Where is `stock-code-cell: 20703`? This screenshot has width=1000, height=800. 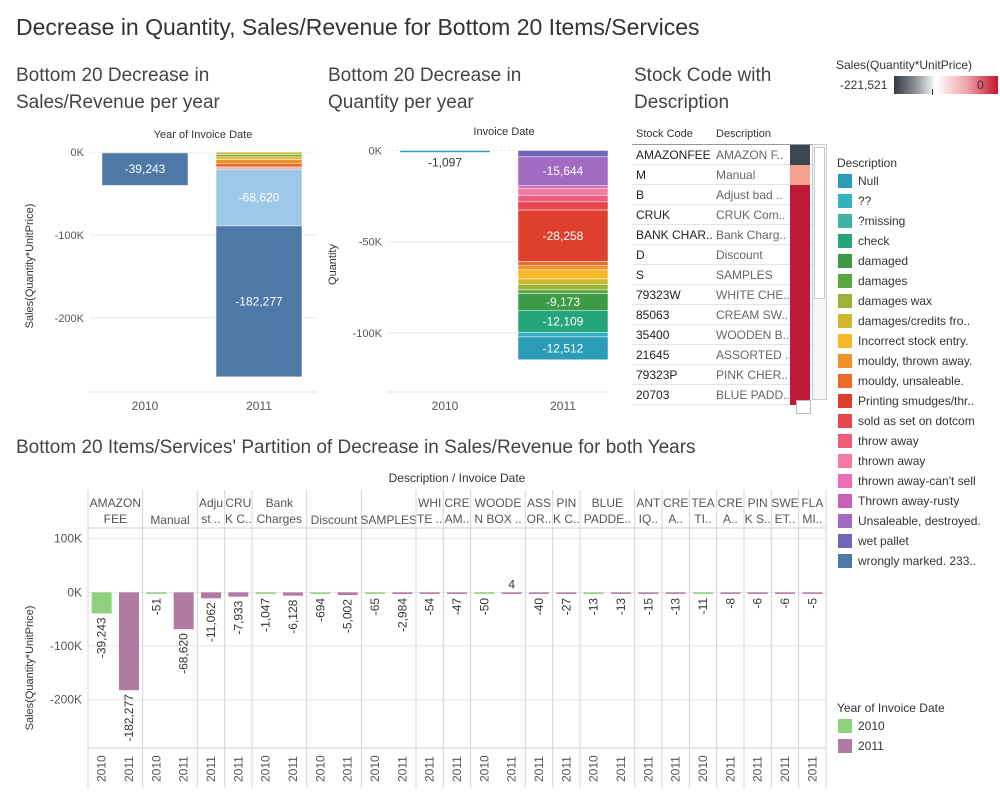 stock-code-cell: 20703 is located at coordinates (653, 395).